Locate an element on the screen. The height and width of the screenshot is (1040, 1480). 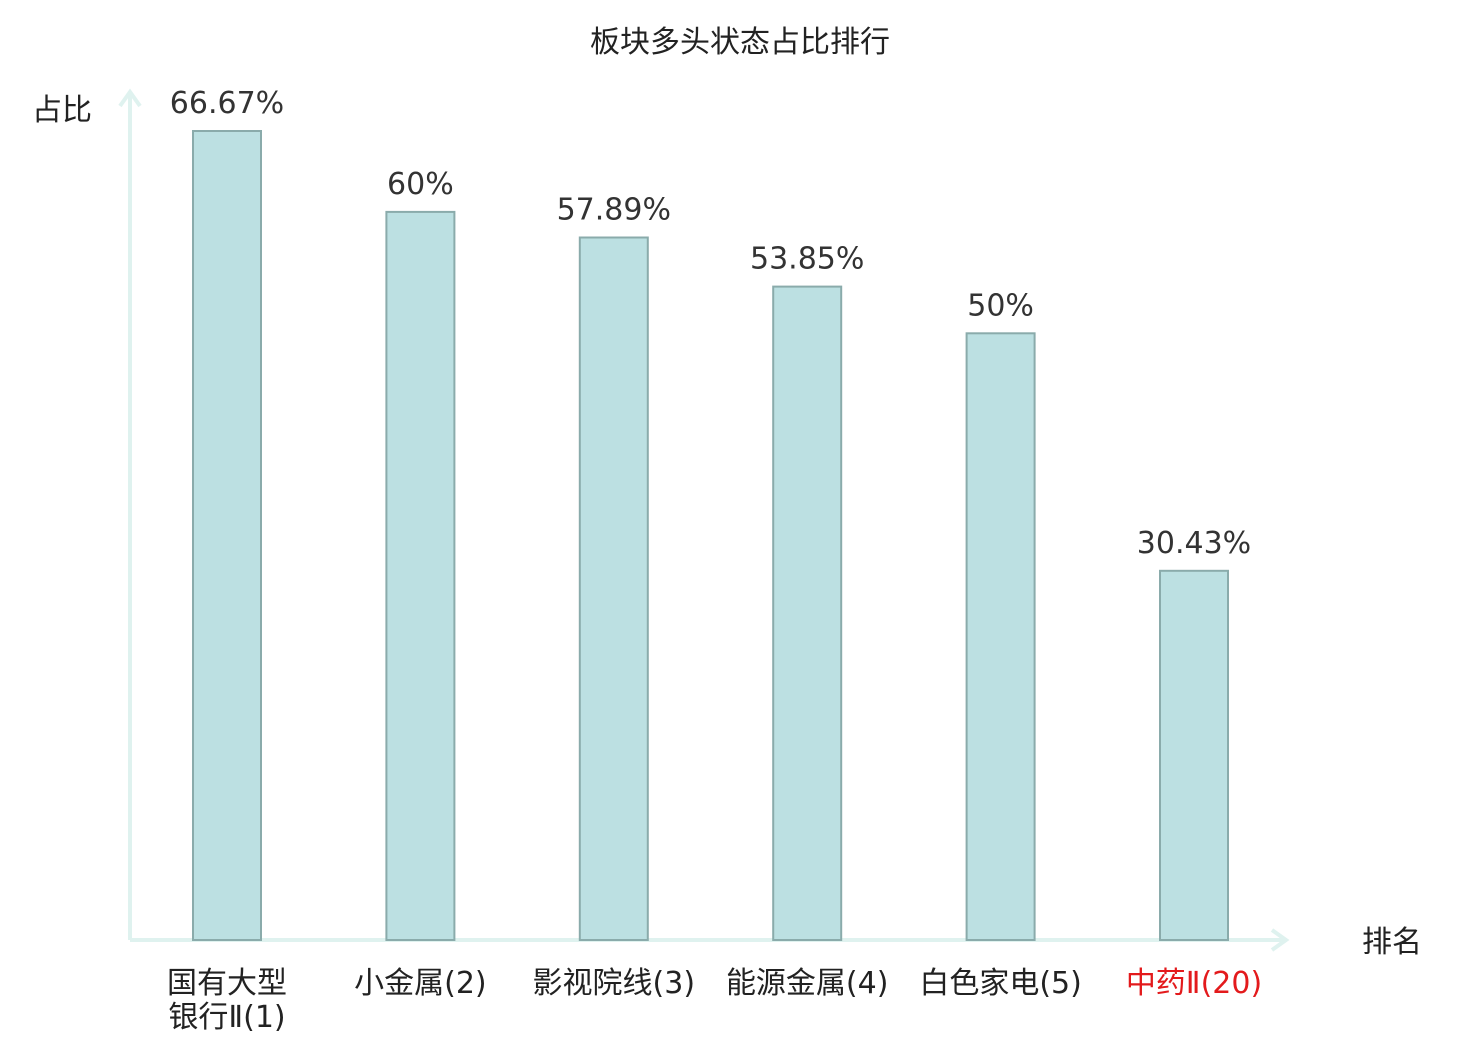
category-label-6: 中药Ⅱ(20) is located at coordinates (1194, 983).